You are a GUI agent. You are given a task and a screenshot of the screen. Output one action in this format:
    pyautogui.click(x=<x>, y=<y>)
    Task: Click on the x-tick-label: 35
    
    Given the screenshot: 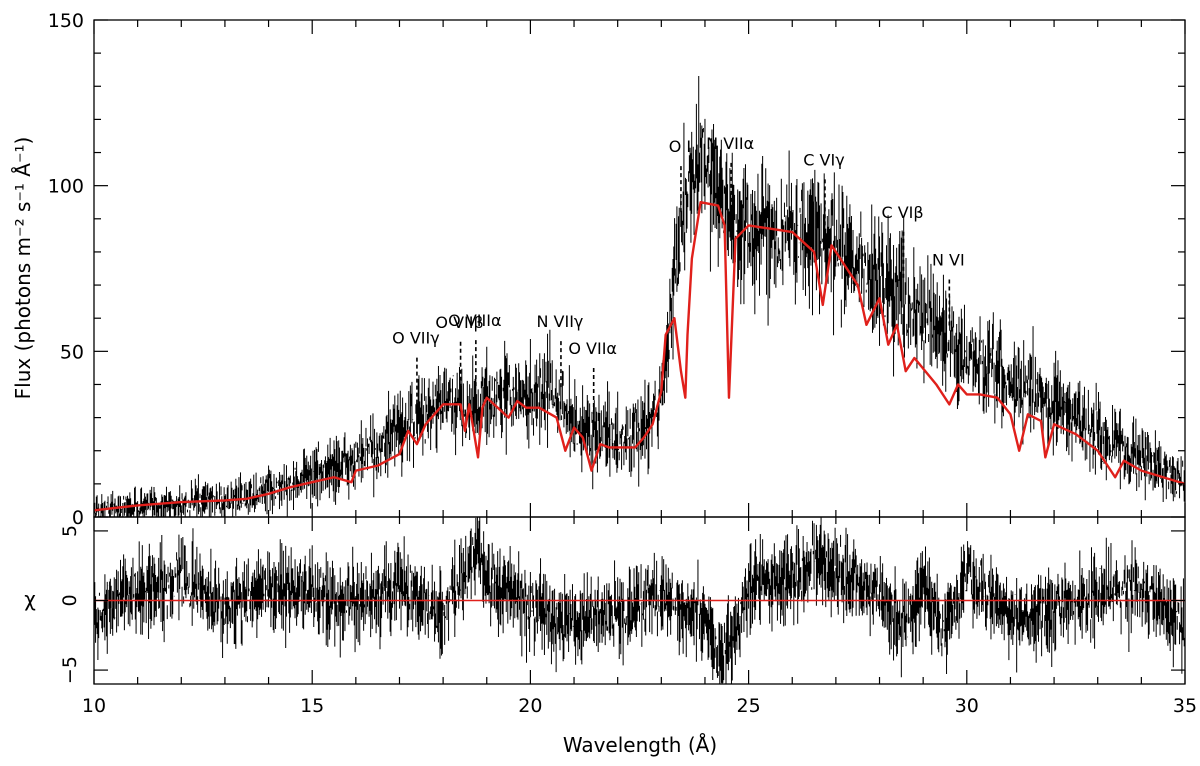 What is the action you would take?
    pyautogui.click(x=1185, y=706)
    